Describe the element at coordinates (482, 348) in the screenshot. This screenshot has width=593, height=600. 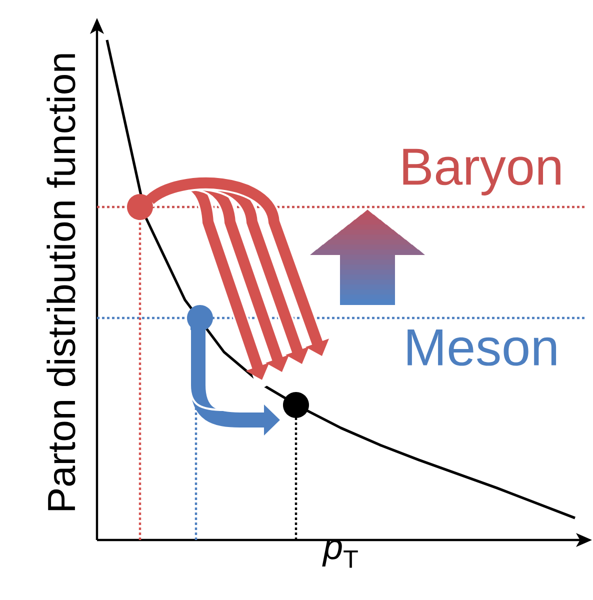
I see `ref-line-label: Meson` at that location.